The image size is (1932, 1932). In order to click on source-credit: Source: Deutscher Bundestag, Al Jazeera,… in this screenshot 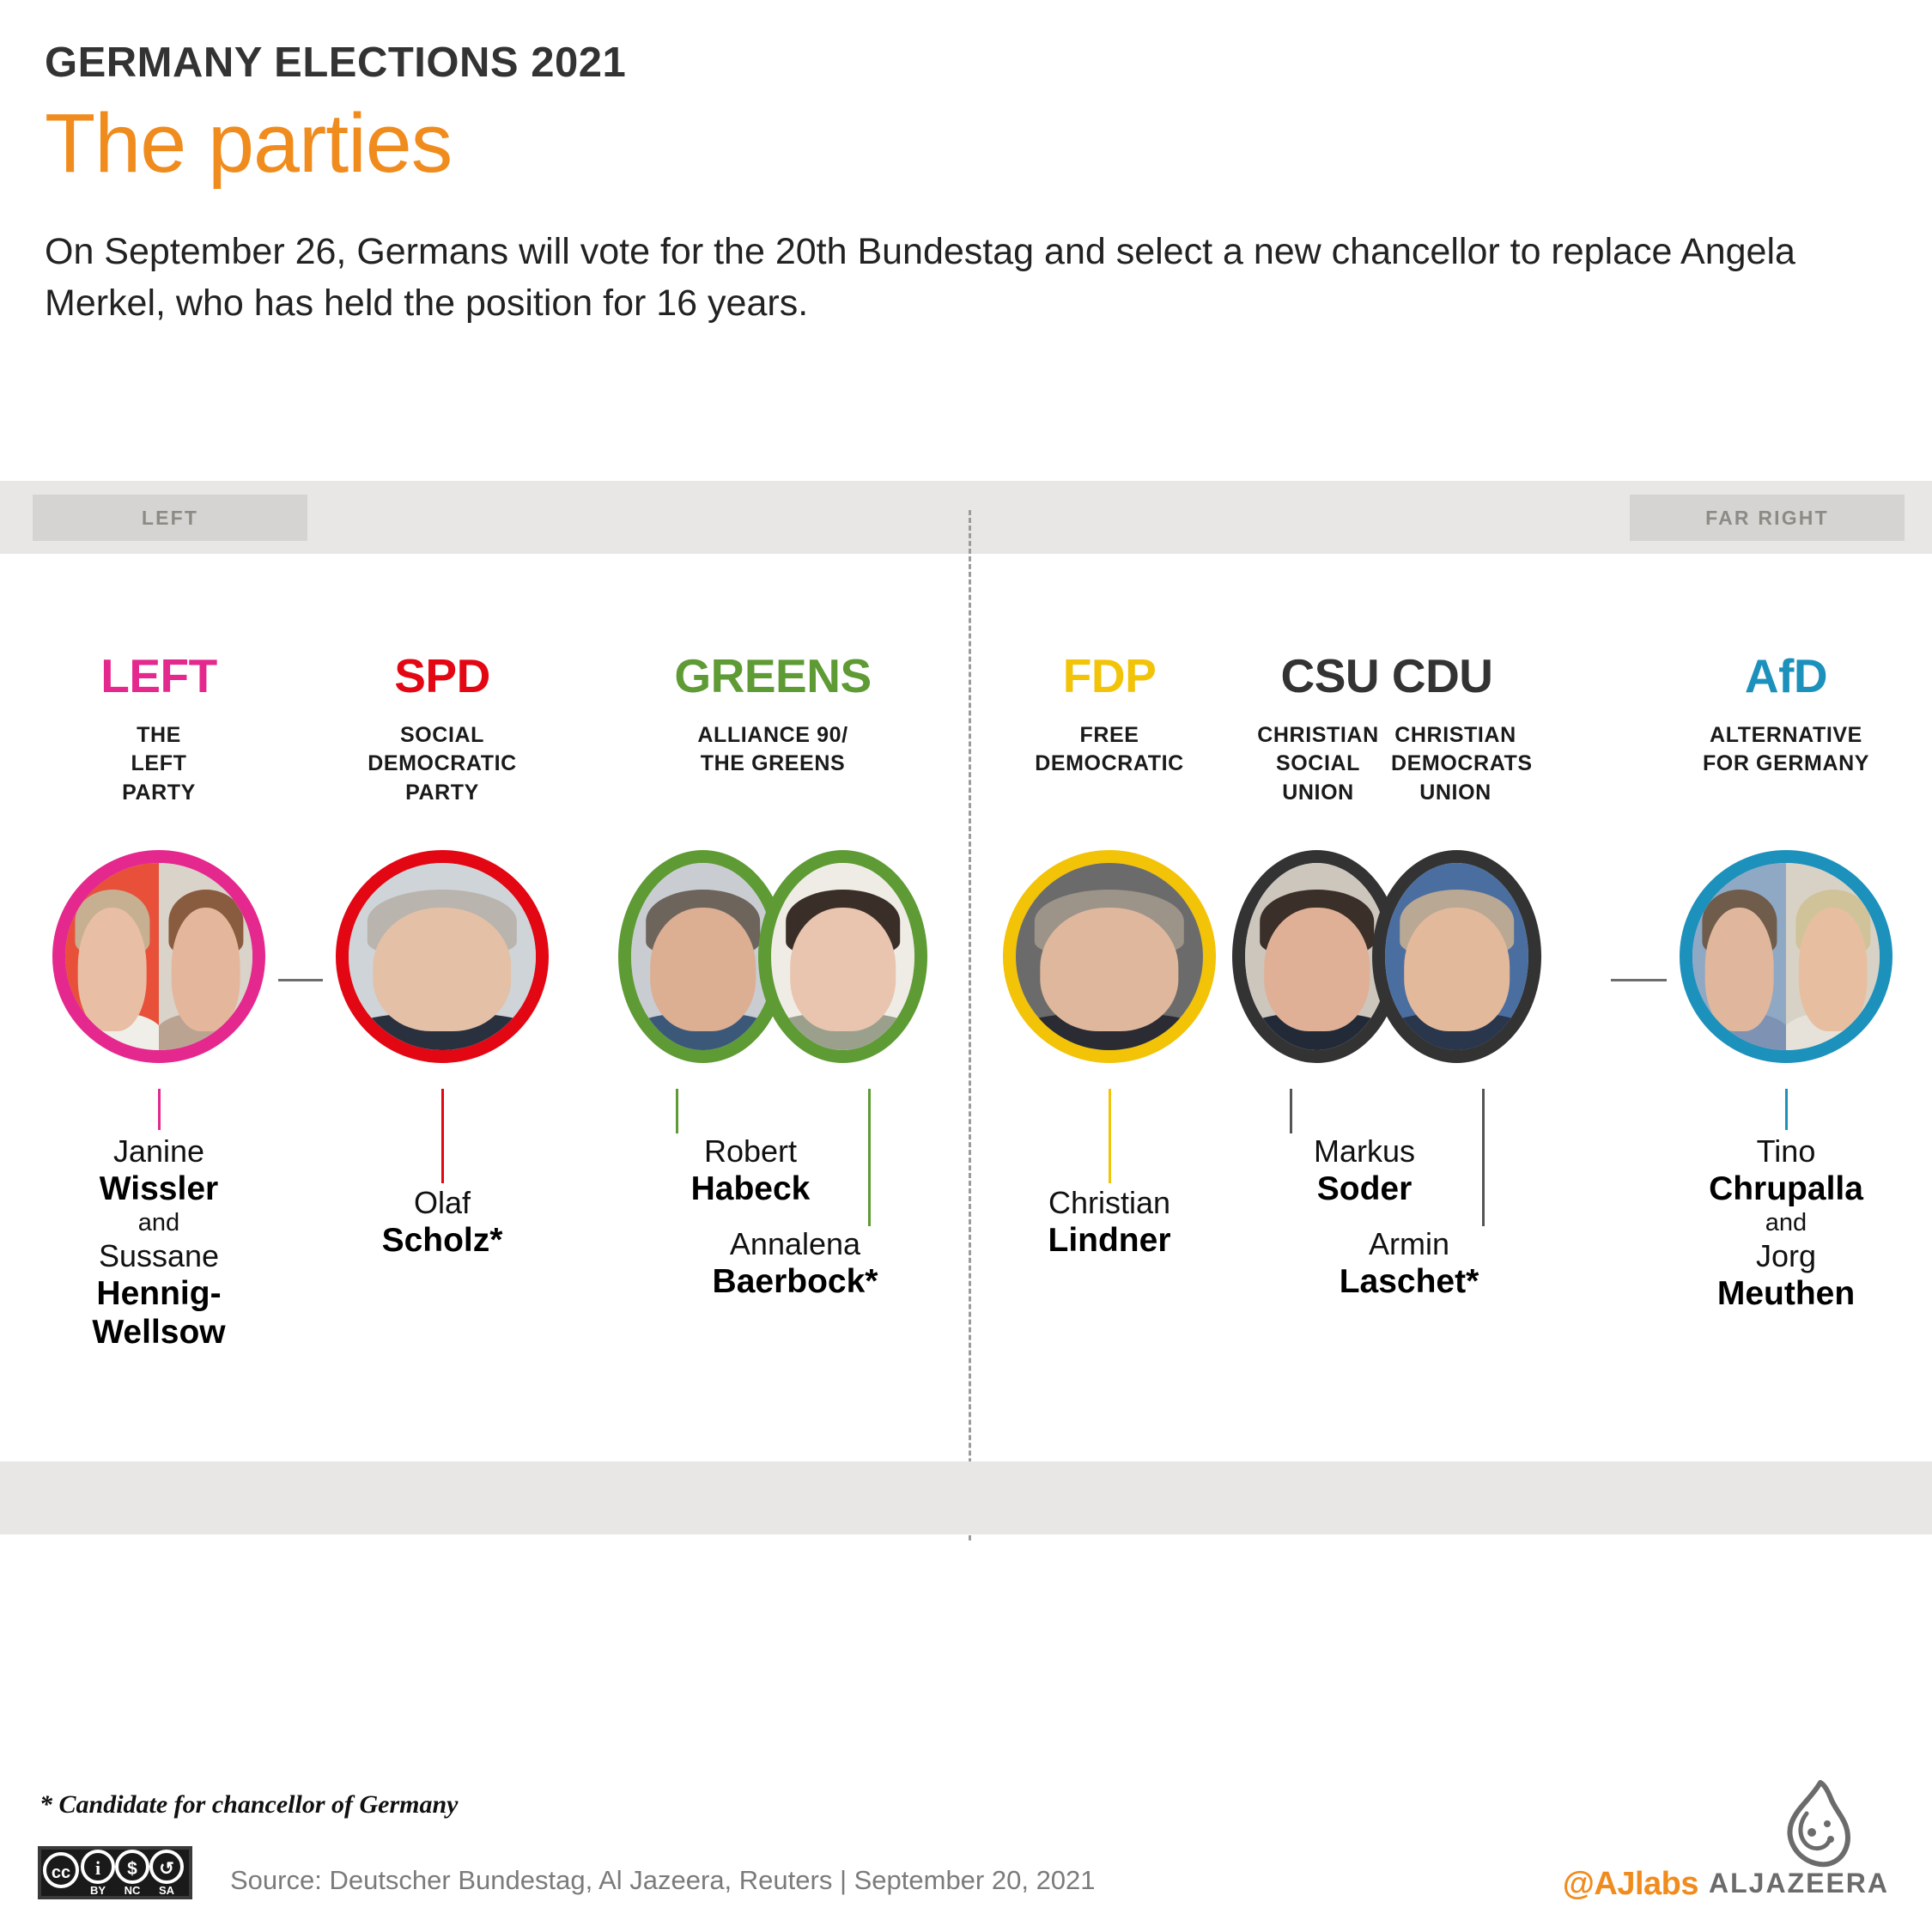, I will do `click(663, 1880)`.